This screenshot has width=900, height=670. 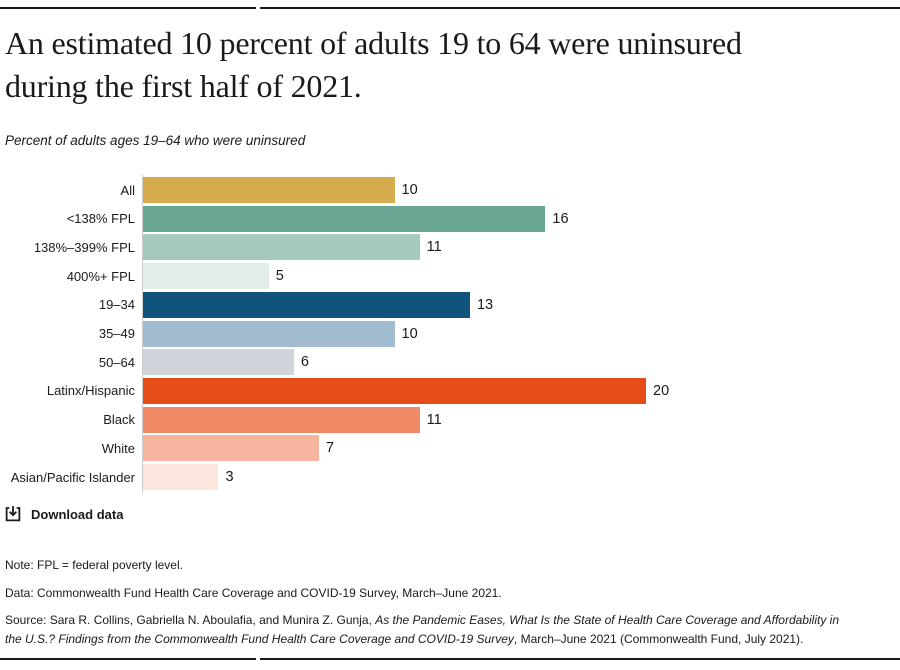 What do you see at coordinates (450, 190) in the screenshot?
I see `chart-row: All 10` at bounding box center [450, 190].